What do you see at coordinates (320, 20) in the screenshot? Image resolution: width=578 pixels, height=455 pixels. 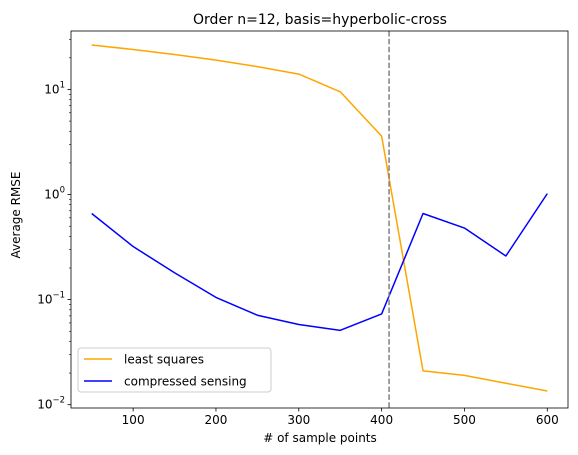 I see `chart-title: Order n=12, basis=hyperbolic-cross` at bounding box center [320, 20].